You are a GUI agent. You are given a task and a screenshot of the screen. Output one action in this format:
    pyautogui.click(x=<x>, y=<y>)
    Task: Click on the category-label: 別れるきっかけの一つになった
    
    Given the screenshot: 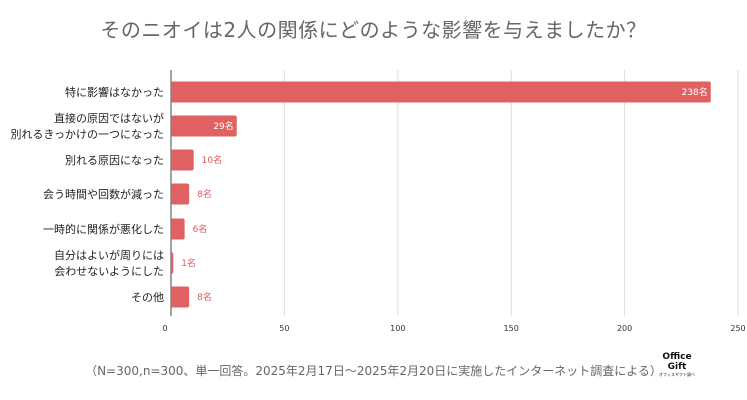 What is the action you would take?
    pyautogui.click(x=87, y=134)
    